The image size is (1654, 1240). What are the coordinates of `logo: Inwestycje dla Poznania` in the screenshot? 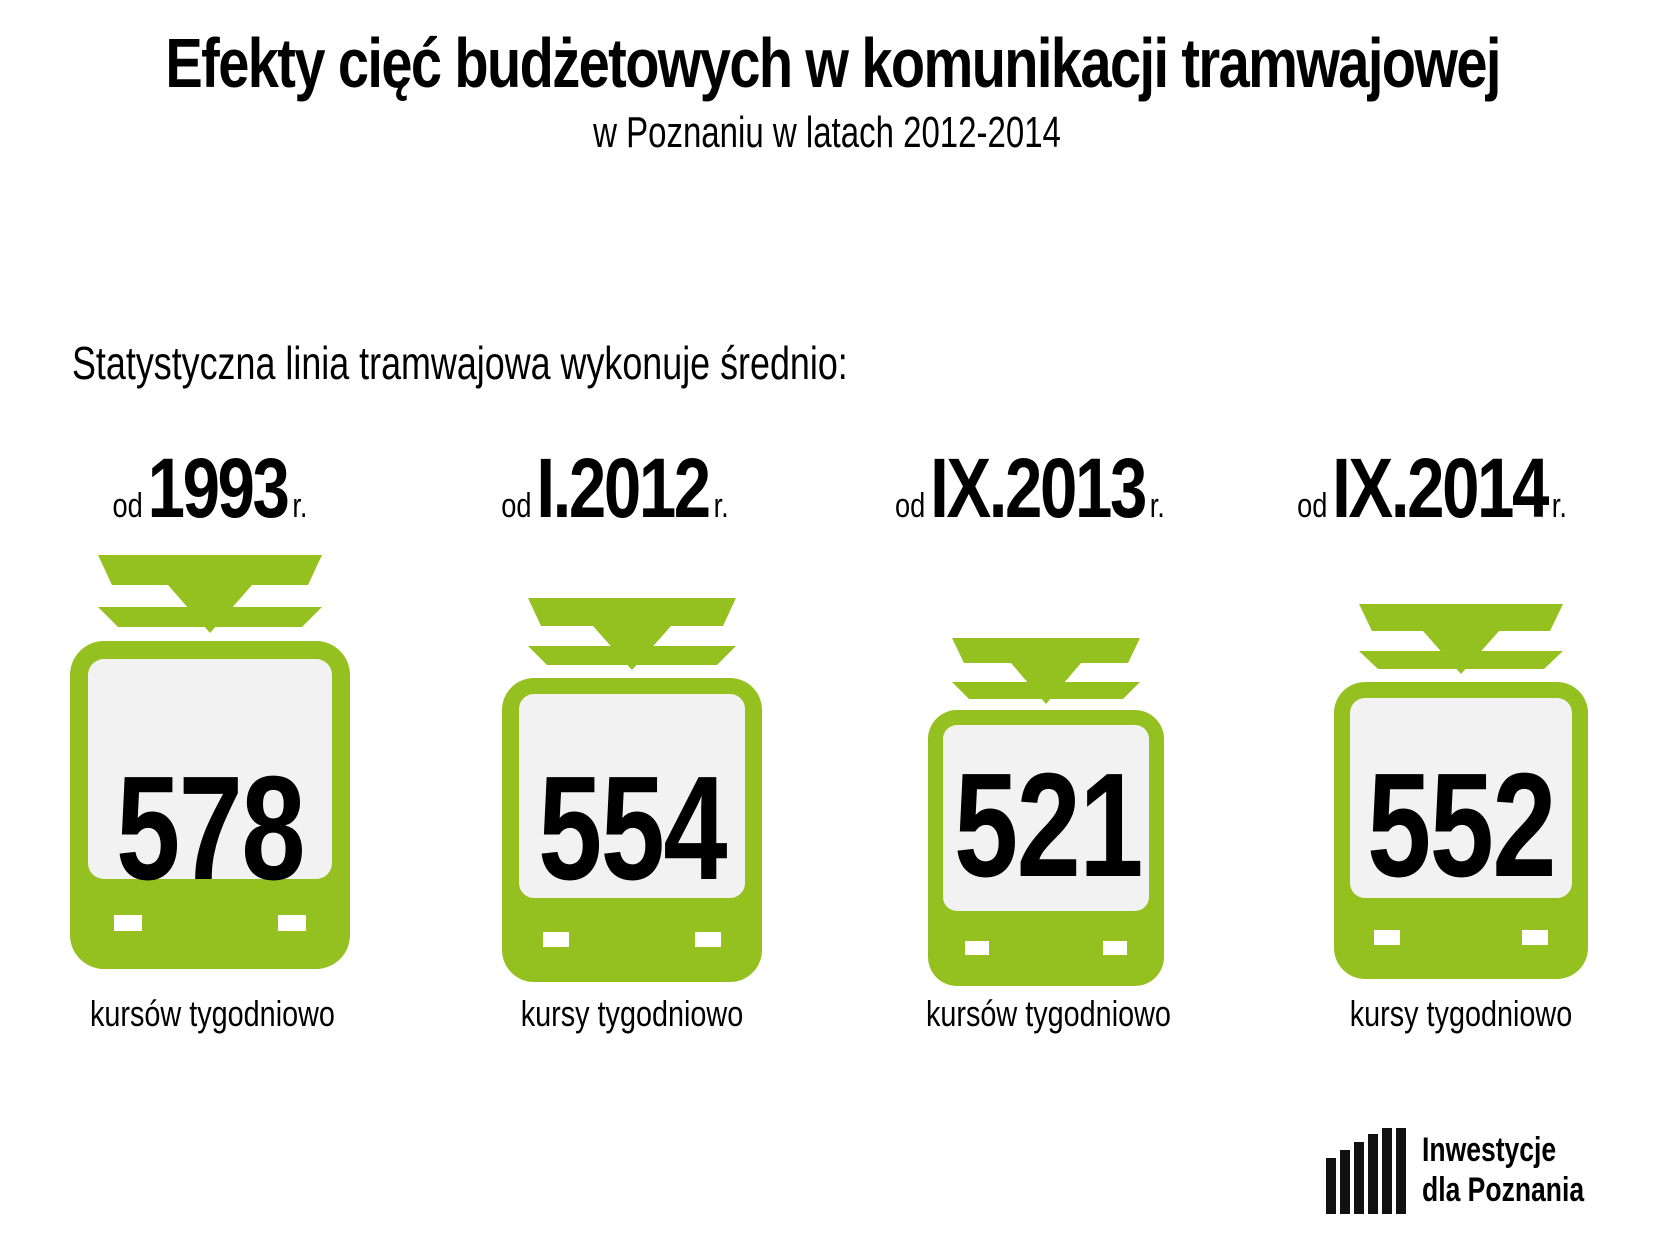 It's located at (1466, 1173).